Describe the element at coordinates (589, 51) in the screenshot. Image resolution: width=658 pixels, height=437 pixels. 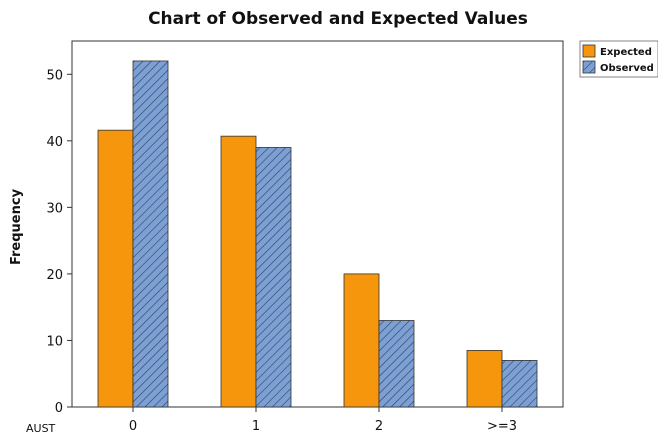
I see `legend-swatch-expected` at that location.